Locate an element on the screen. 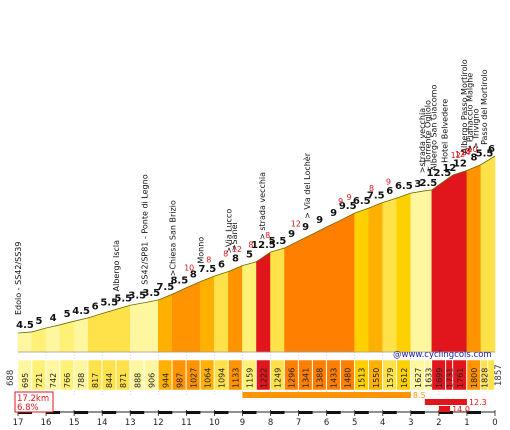  gradient-label: 5 is located at coordinates (67, 314).